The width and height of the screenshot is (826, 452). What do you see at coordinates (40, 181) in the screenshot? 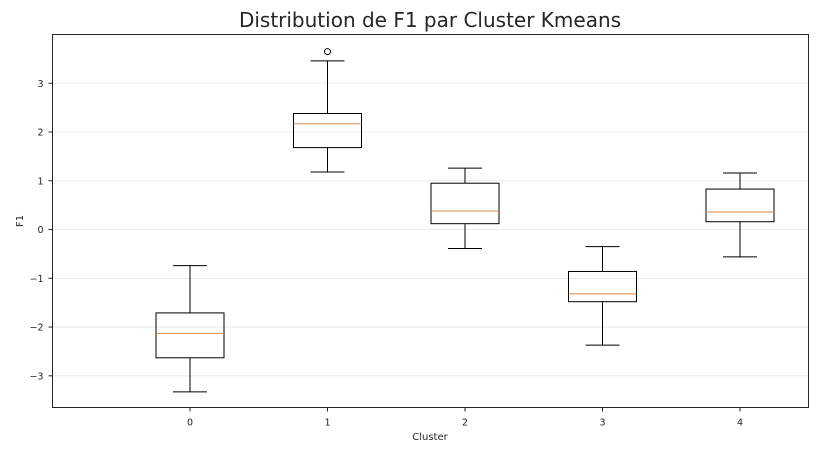
I see `y-tick-label: 1` at bounding box center [40, 181].